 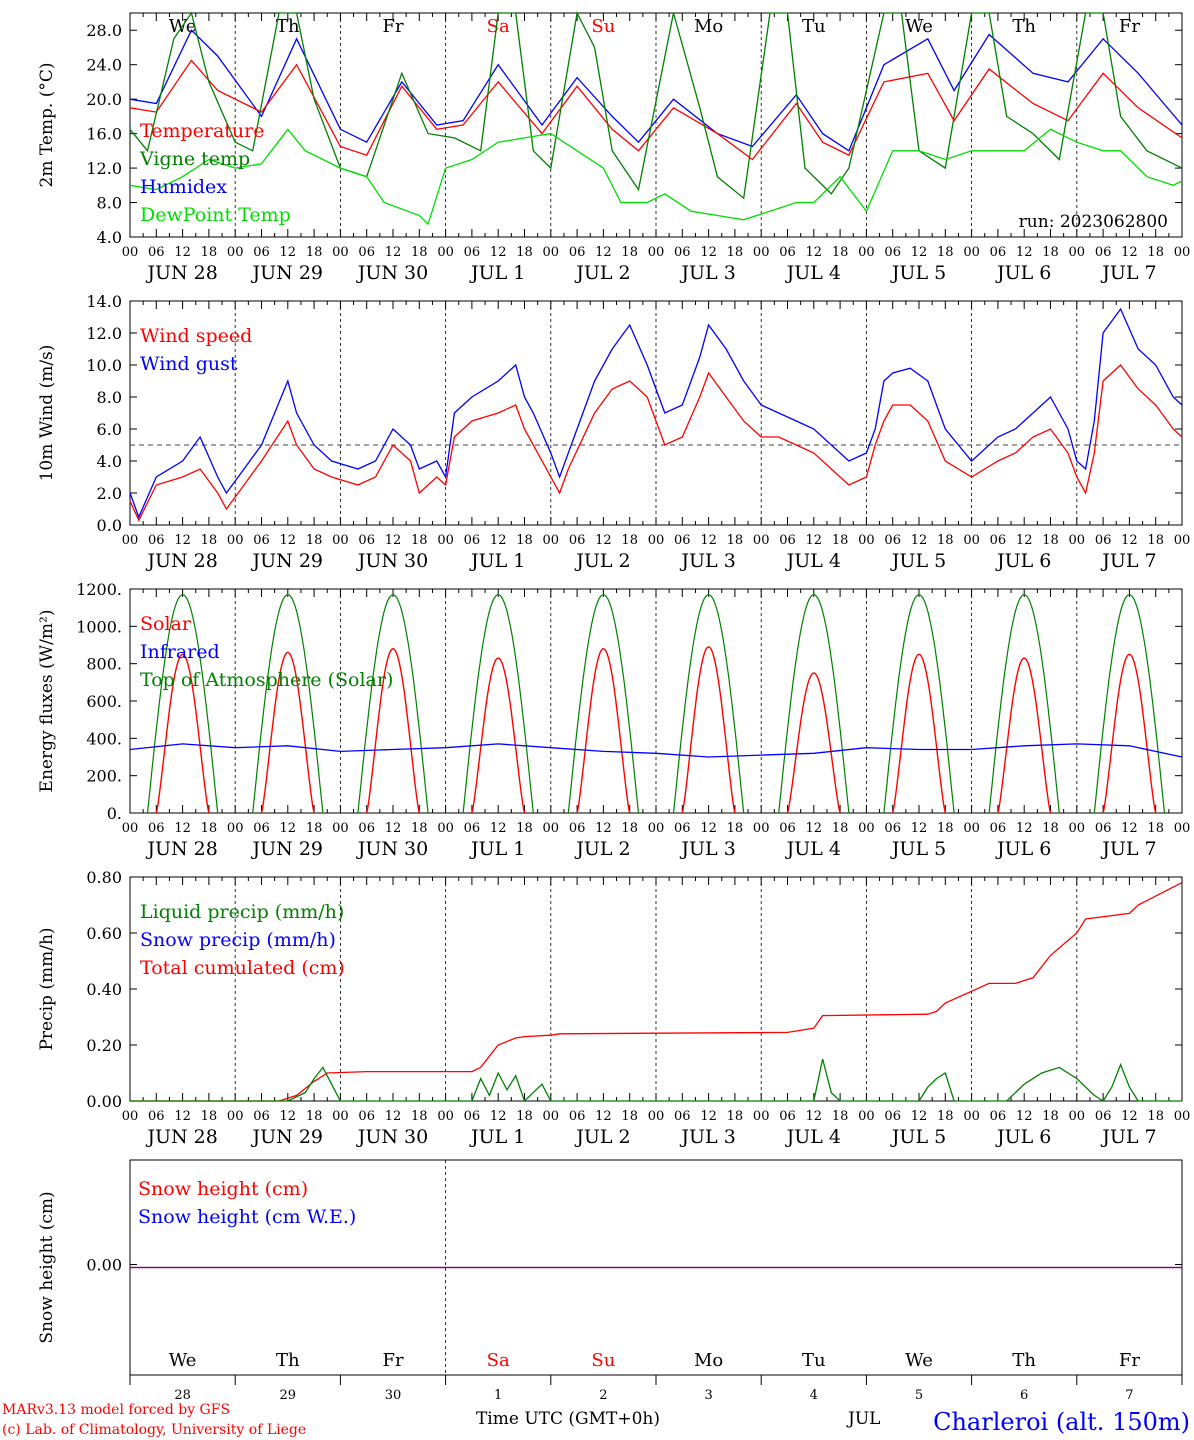 What do you see at coordinates (104, 134) in the screenshot?
I see `y-tick-label: 16.0` at bounding box center [104, 134].